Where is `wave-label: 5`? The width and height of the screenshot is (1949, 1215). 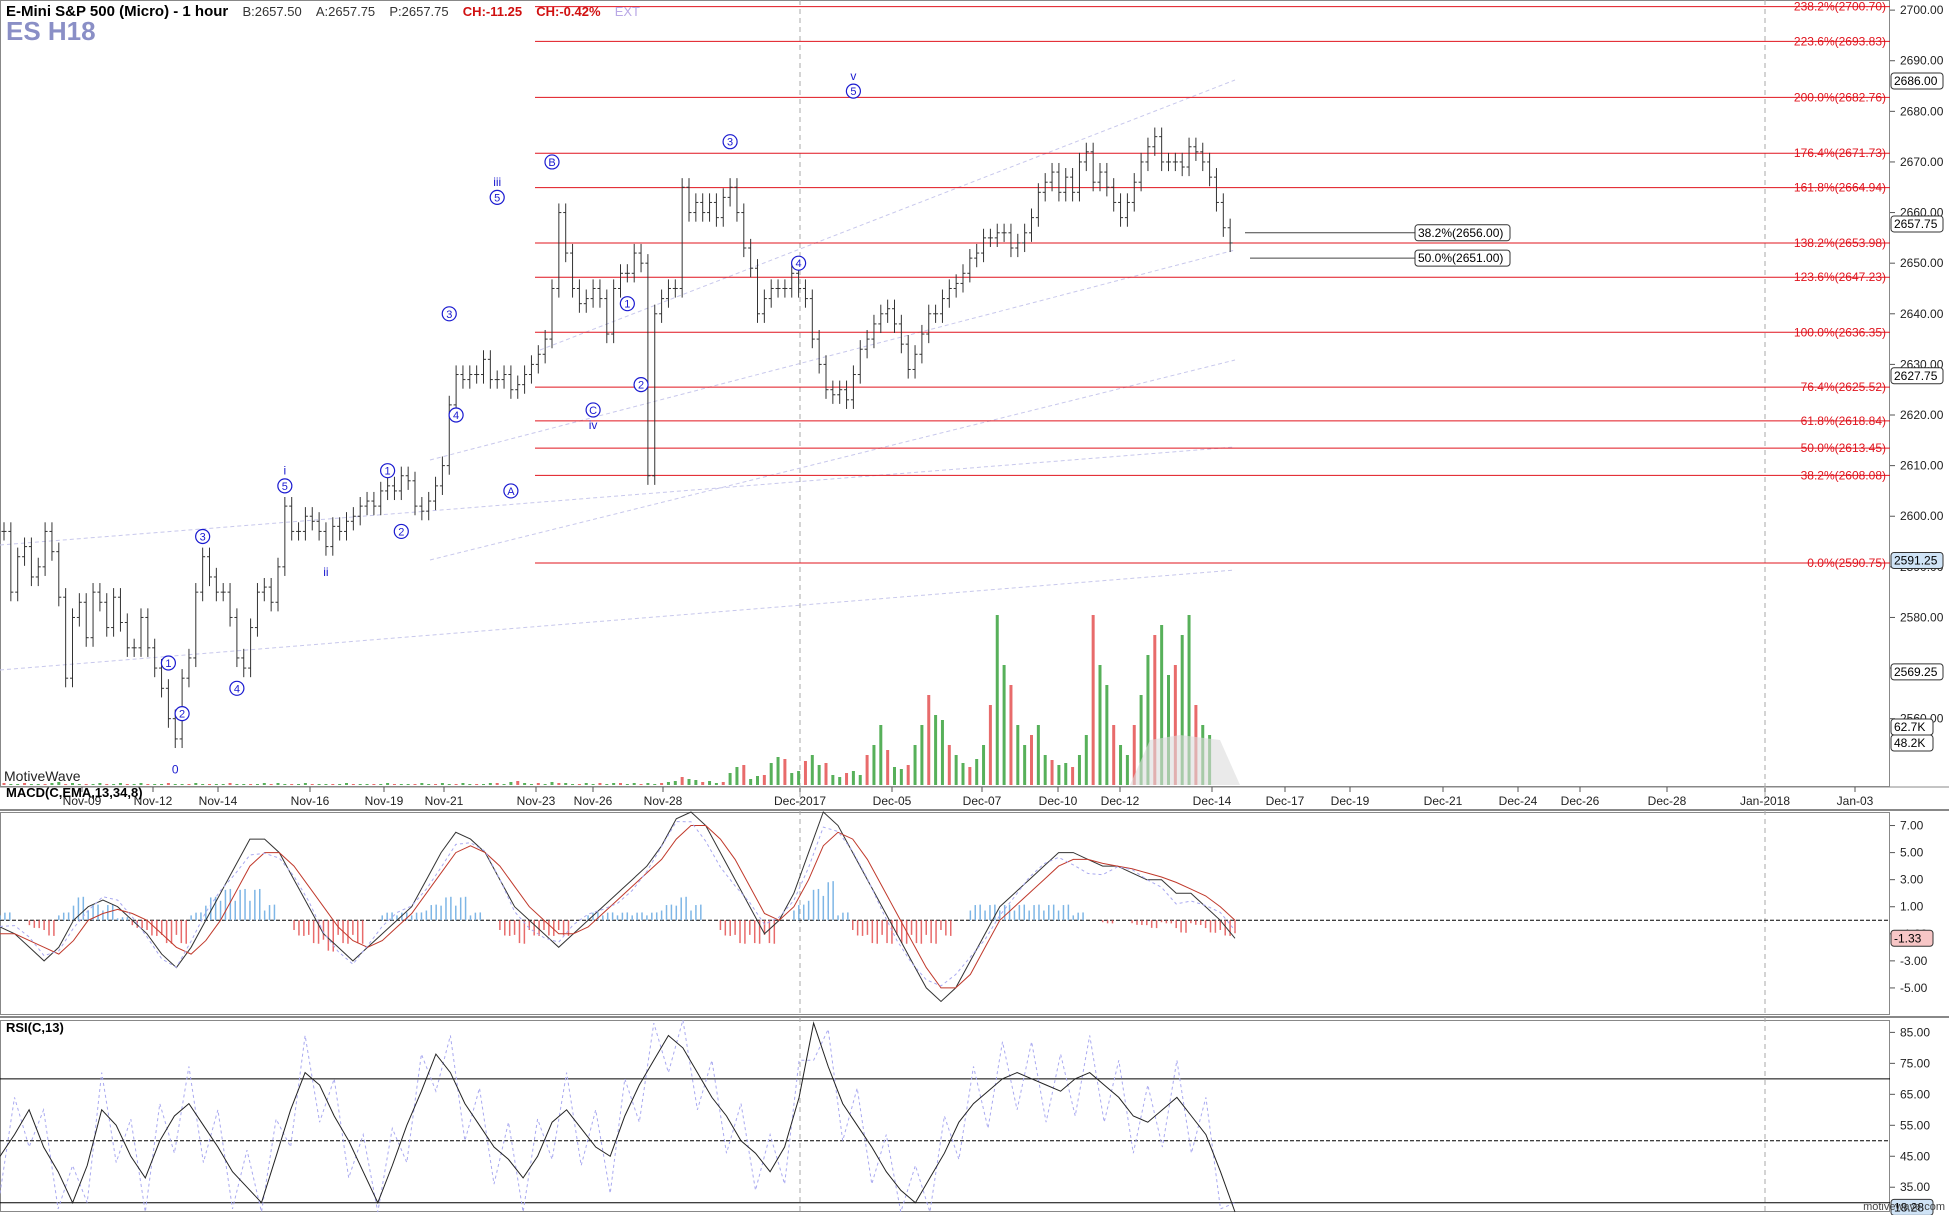
wave-label: 5 is located at coordinates (497, 198).